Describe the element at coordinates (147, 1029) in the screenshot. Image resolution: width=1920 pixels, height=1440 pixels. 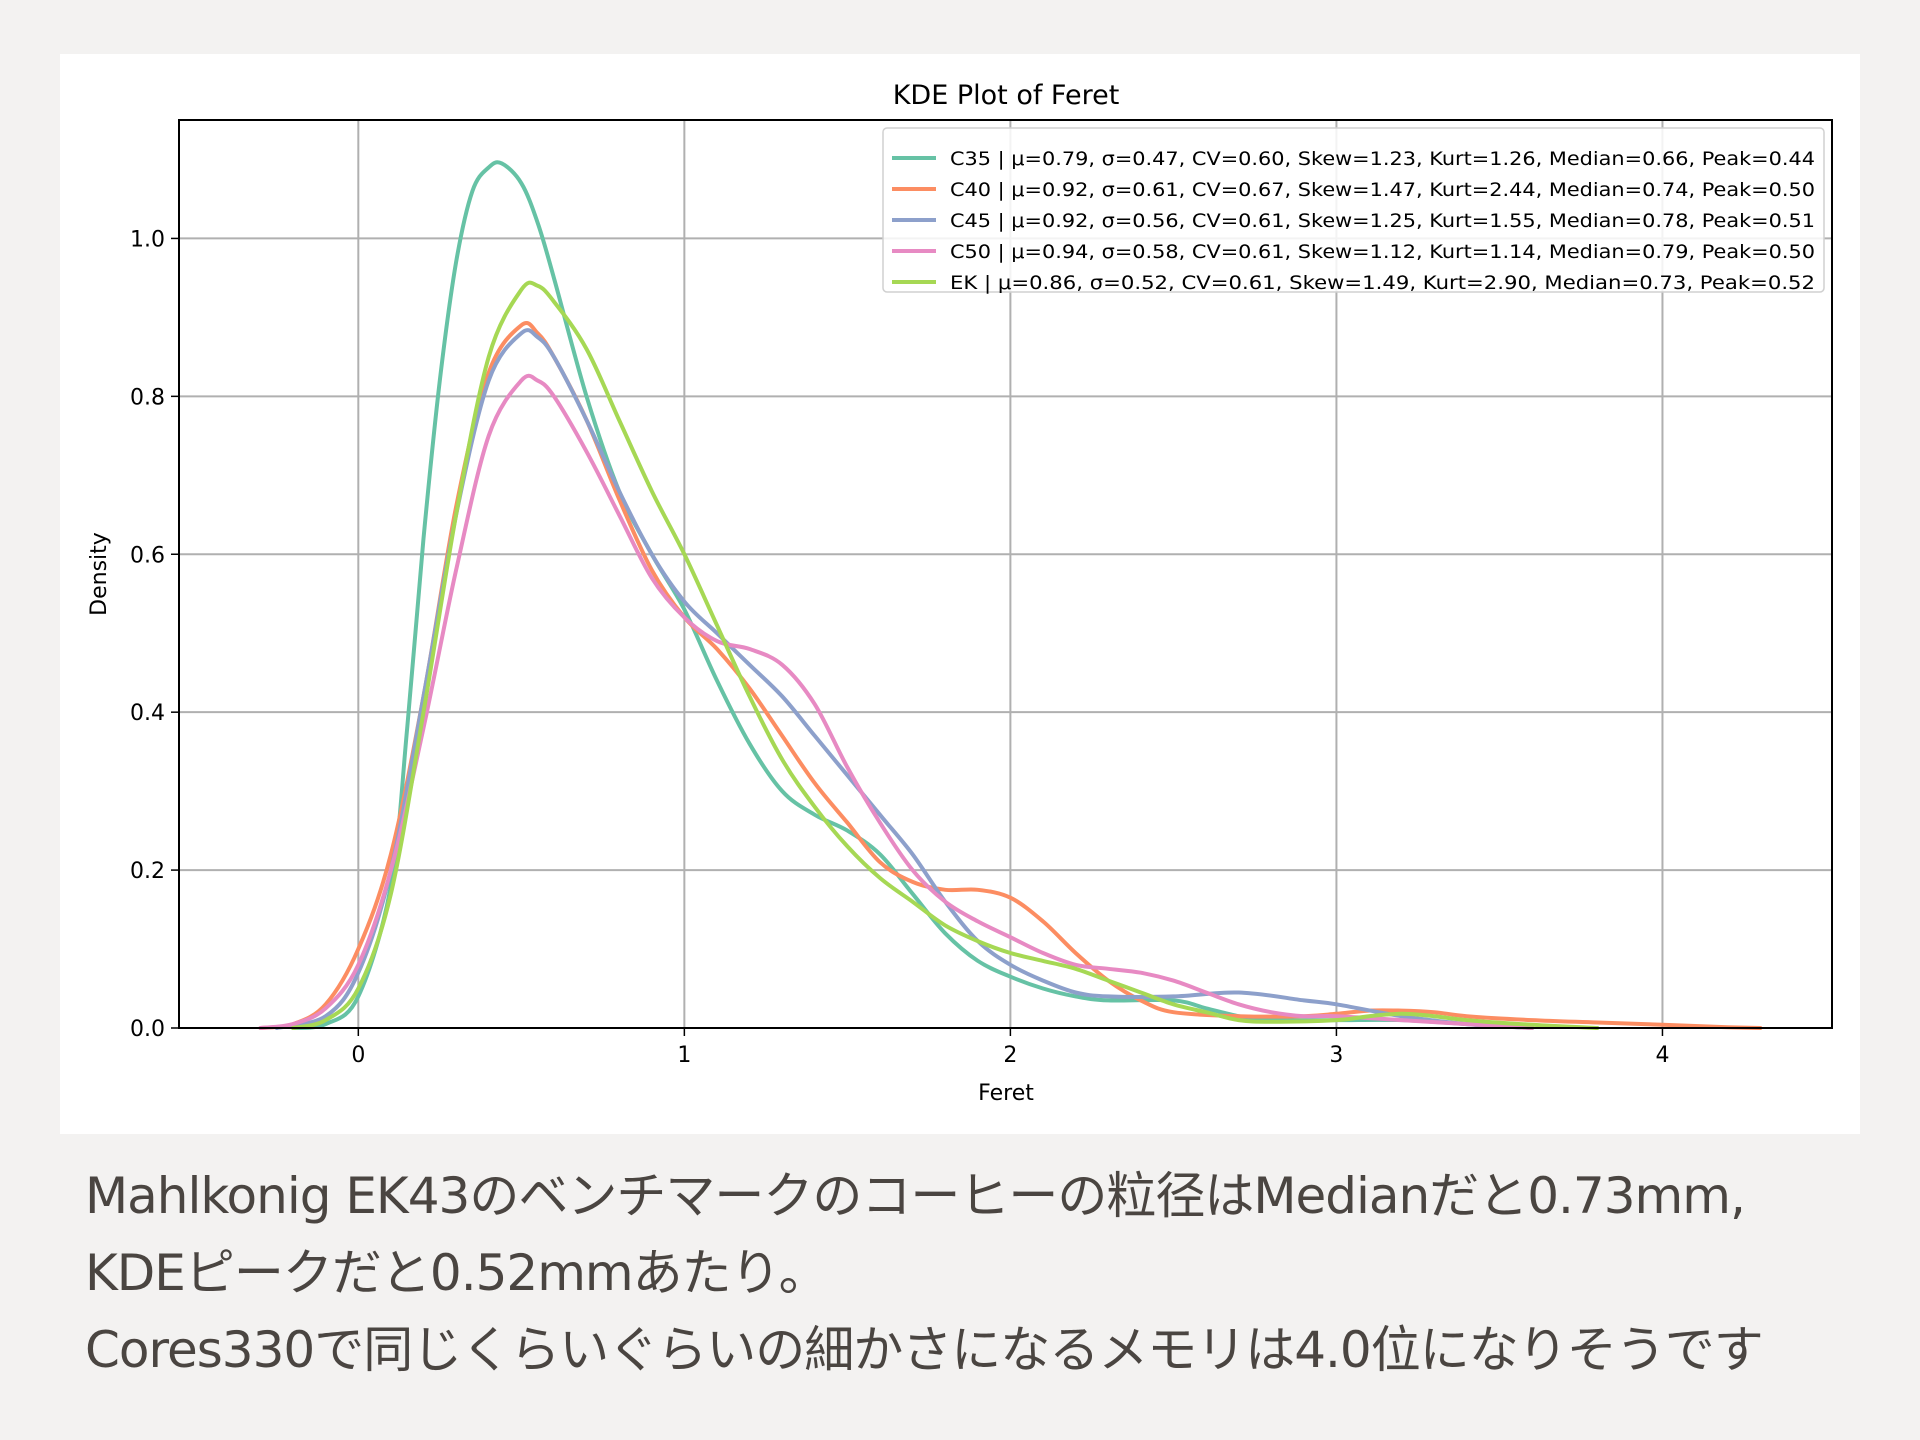
I see `y-tick-label: 0.0` at that location.